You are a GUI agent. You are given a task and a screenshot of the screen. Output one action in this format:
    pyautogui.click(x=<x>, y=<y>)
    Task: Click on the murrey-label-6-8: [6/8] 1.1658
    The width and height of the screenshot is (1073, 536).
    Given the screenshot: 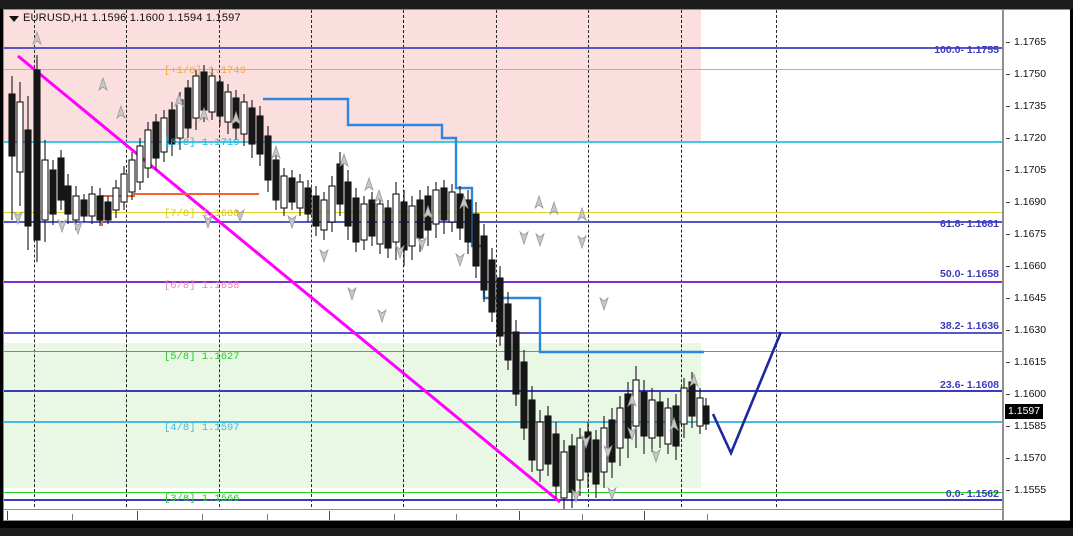 What is the action you would take?
    pyautogui.click(x=202, y=286)
    